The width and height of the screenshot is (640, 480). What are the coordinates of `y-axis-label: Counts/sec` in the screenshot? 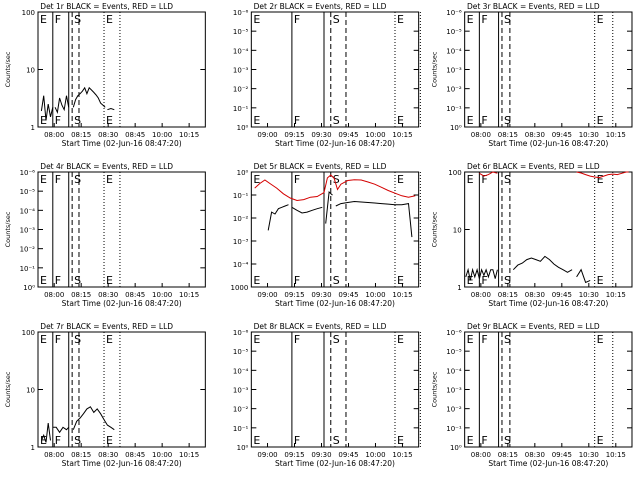 It's located at (435, 389).